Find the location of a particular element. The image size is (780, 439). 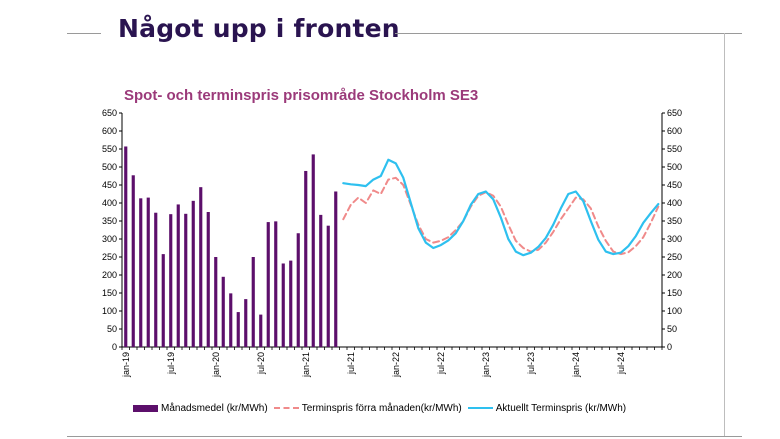

y-tick-label-right: 50 is located at coordinates (672, 329).